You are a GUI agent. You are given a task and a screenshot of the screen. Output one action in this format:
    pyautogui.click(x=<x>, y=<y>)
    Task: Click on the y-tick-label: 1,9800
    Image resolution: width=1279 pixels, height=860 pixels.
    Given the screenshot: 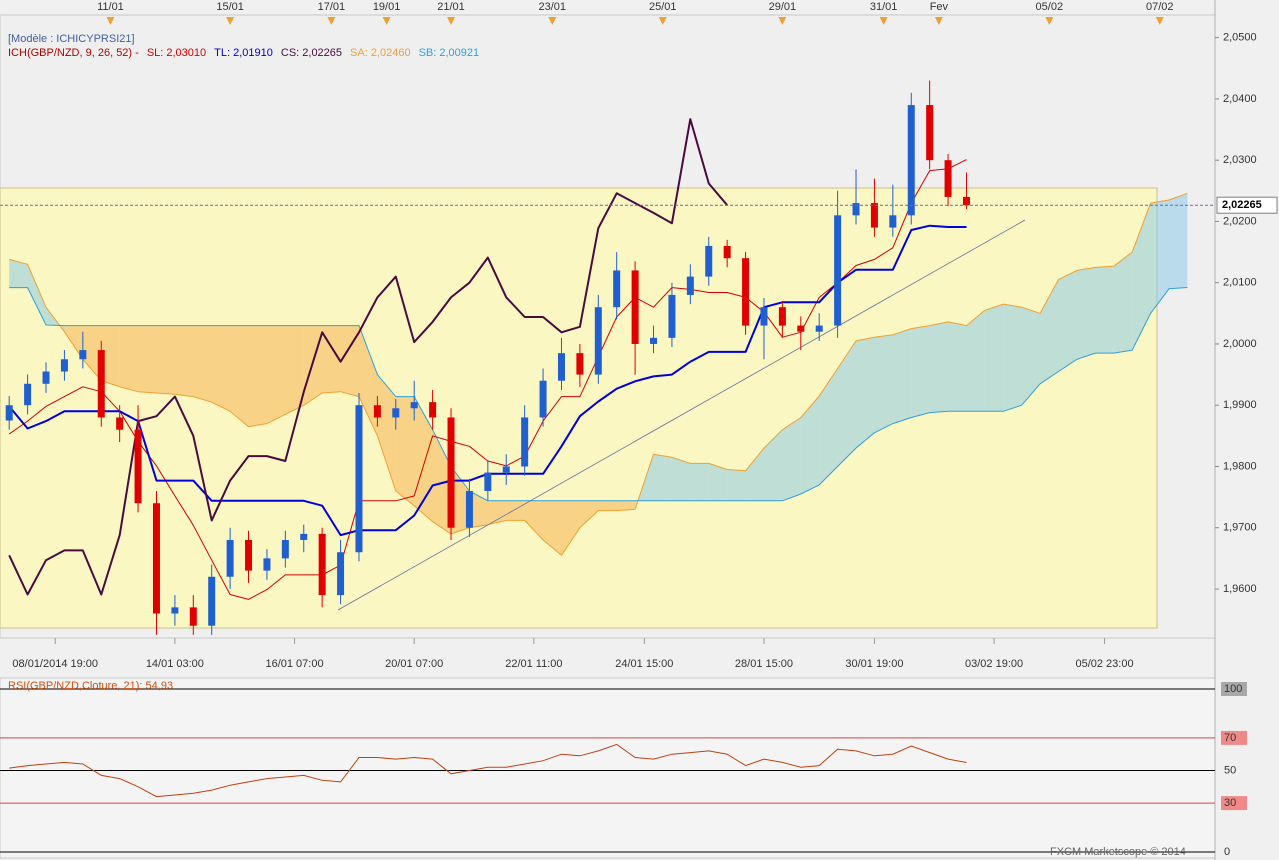 What is the action you would take?
    pyautogui.click(x=1240, y=466)
    